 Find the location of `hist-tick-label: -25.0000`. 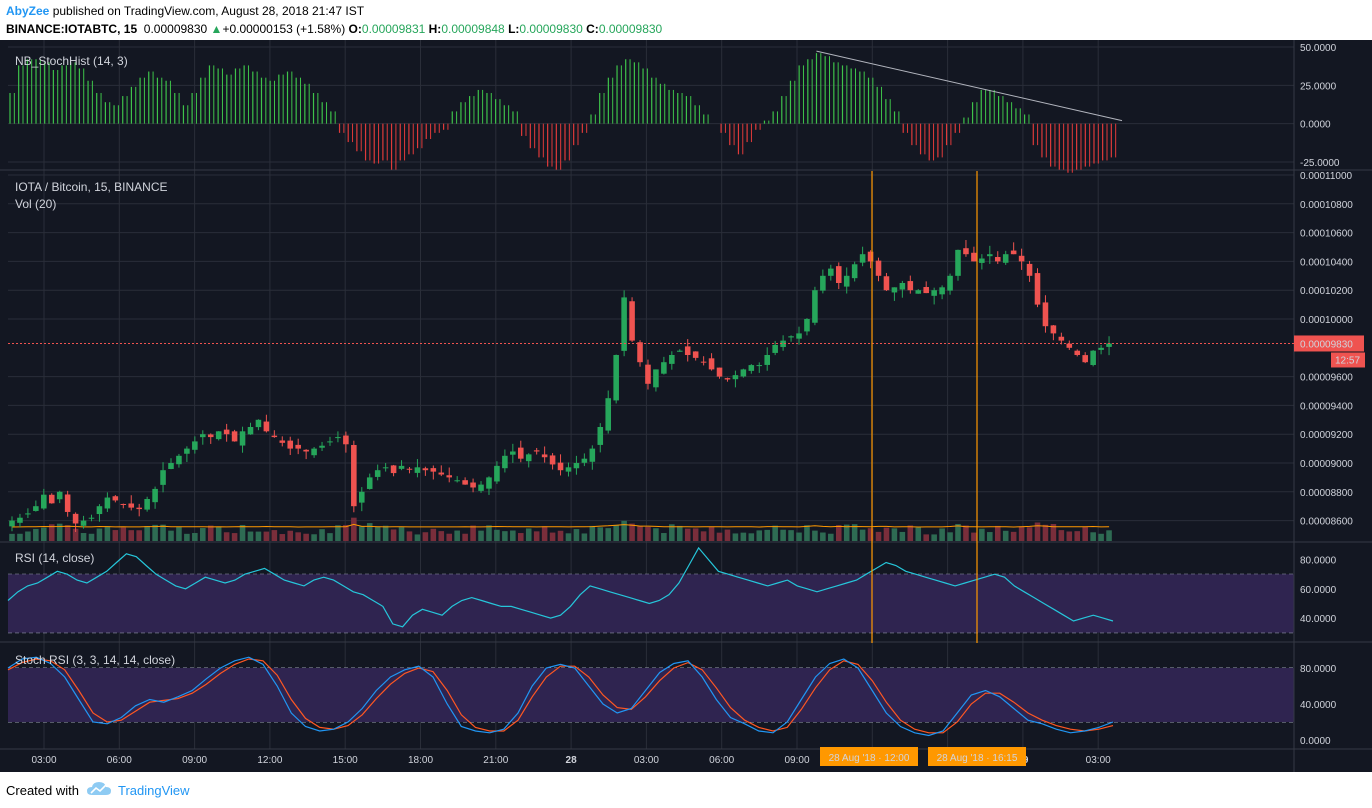

hist-tick-label: -25.0000 is located at coordinates (1320, 163).